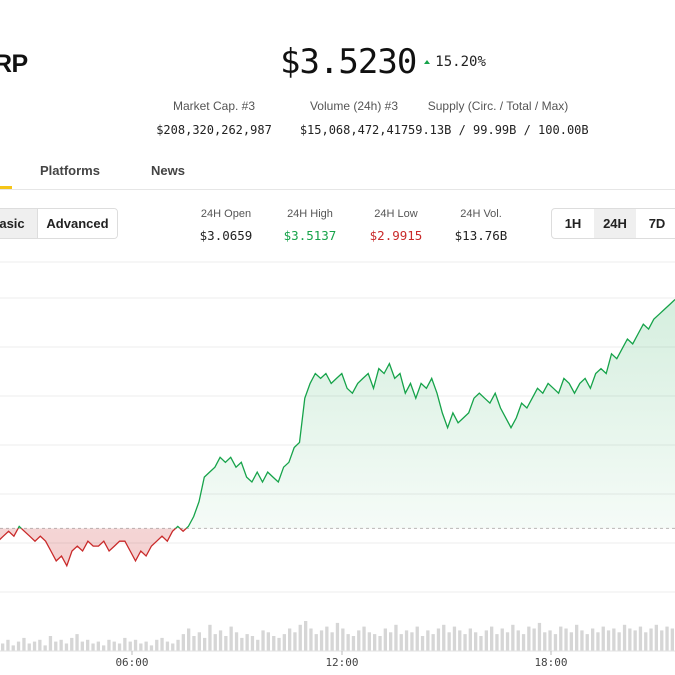  Describe the element at coordinates (427, 62) in the screenshot. I see `triangle-up-icon` at that location.